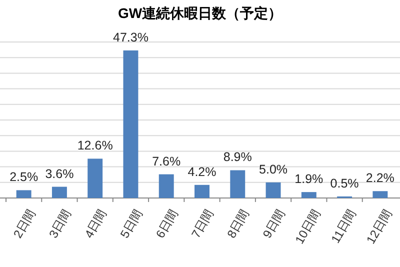  What do you see at coordinates (130, 37) in the screenshot?
I see `data-label: 47.3%` at bounding box center [130, 37].